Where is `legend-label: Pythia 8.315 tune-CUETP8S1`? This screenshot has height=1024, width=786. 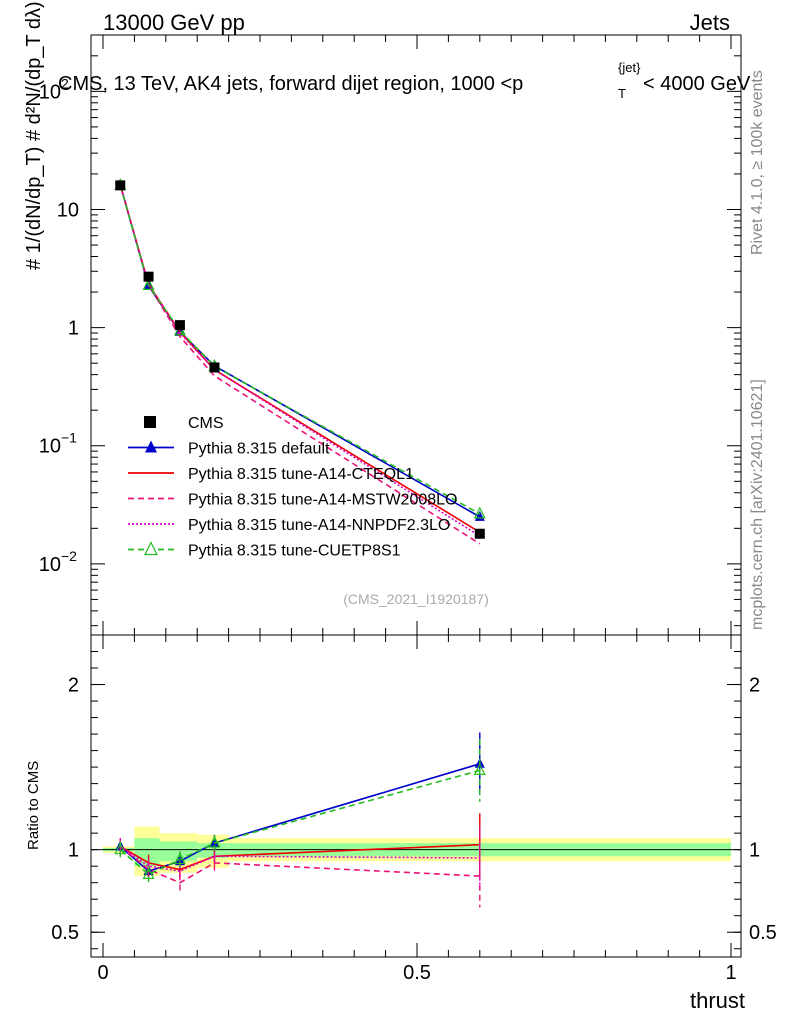
legend-label: Pythia 8.315 tune-CUETP8S1 is located at coordinates (294, 551).